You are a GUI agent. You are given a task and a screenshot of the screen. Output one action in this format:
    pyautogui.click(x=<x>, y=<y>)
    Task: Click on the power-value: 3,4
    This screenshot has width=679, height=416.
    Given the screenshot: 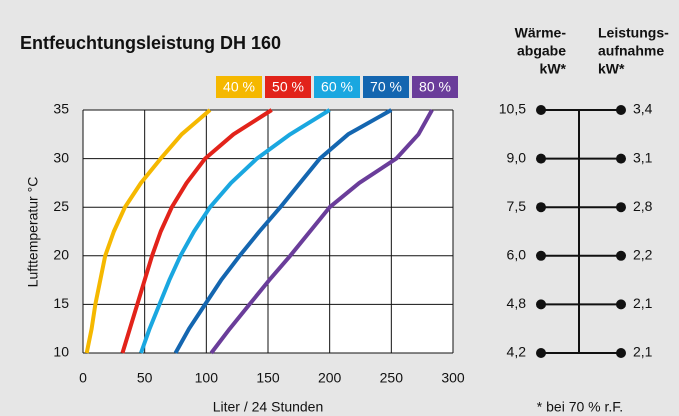 What is the action you would take?
    pyautogui.click(x=643, y=109)
    